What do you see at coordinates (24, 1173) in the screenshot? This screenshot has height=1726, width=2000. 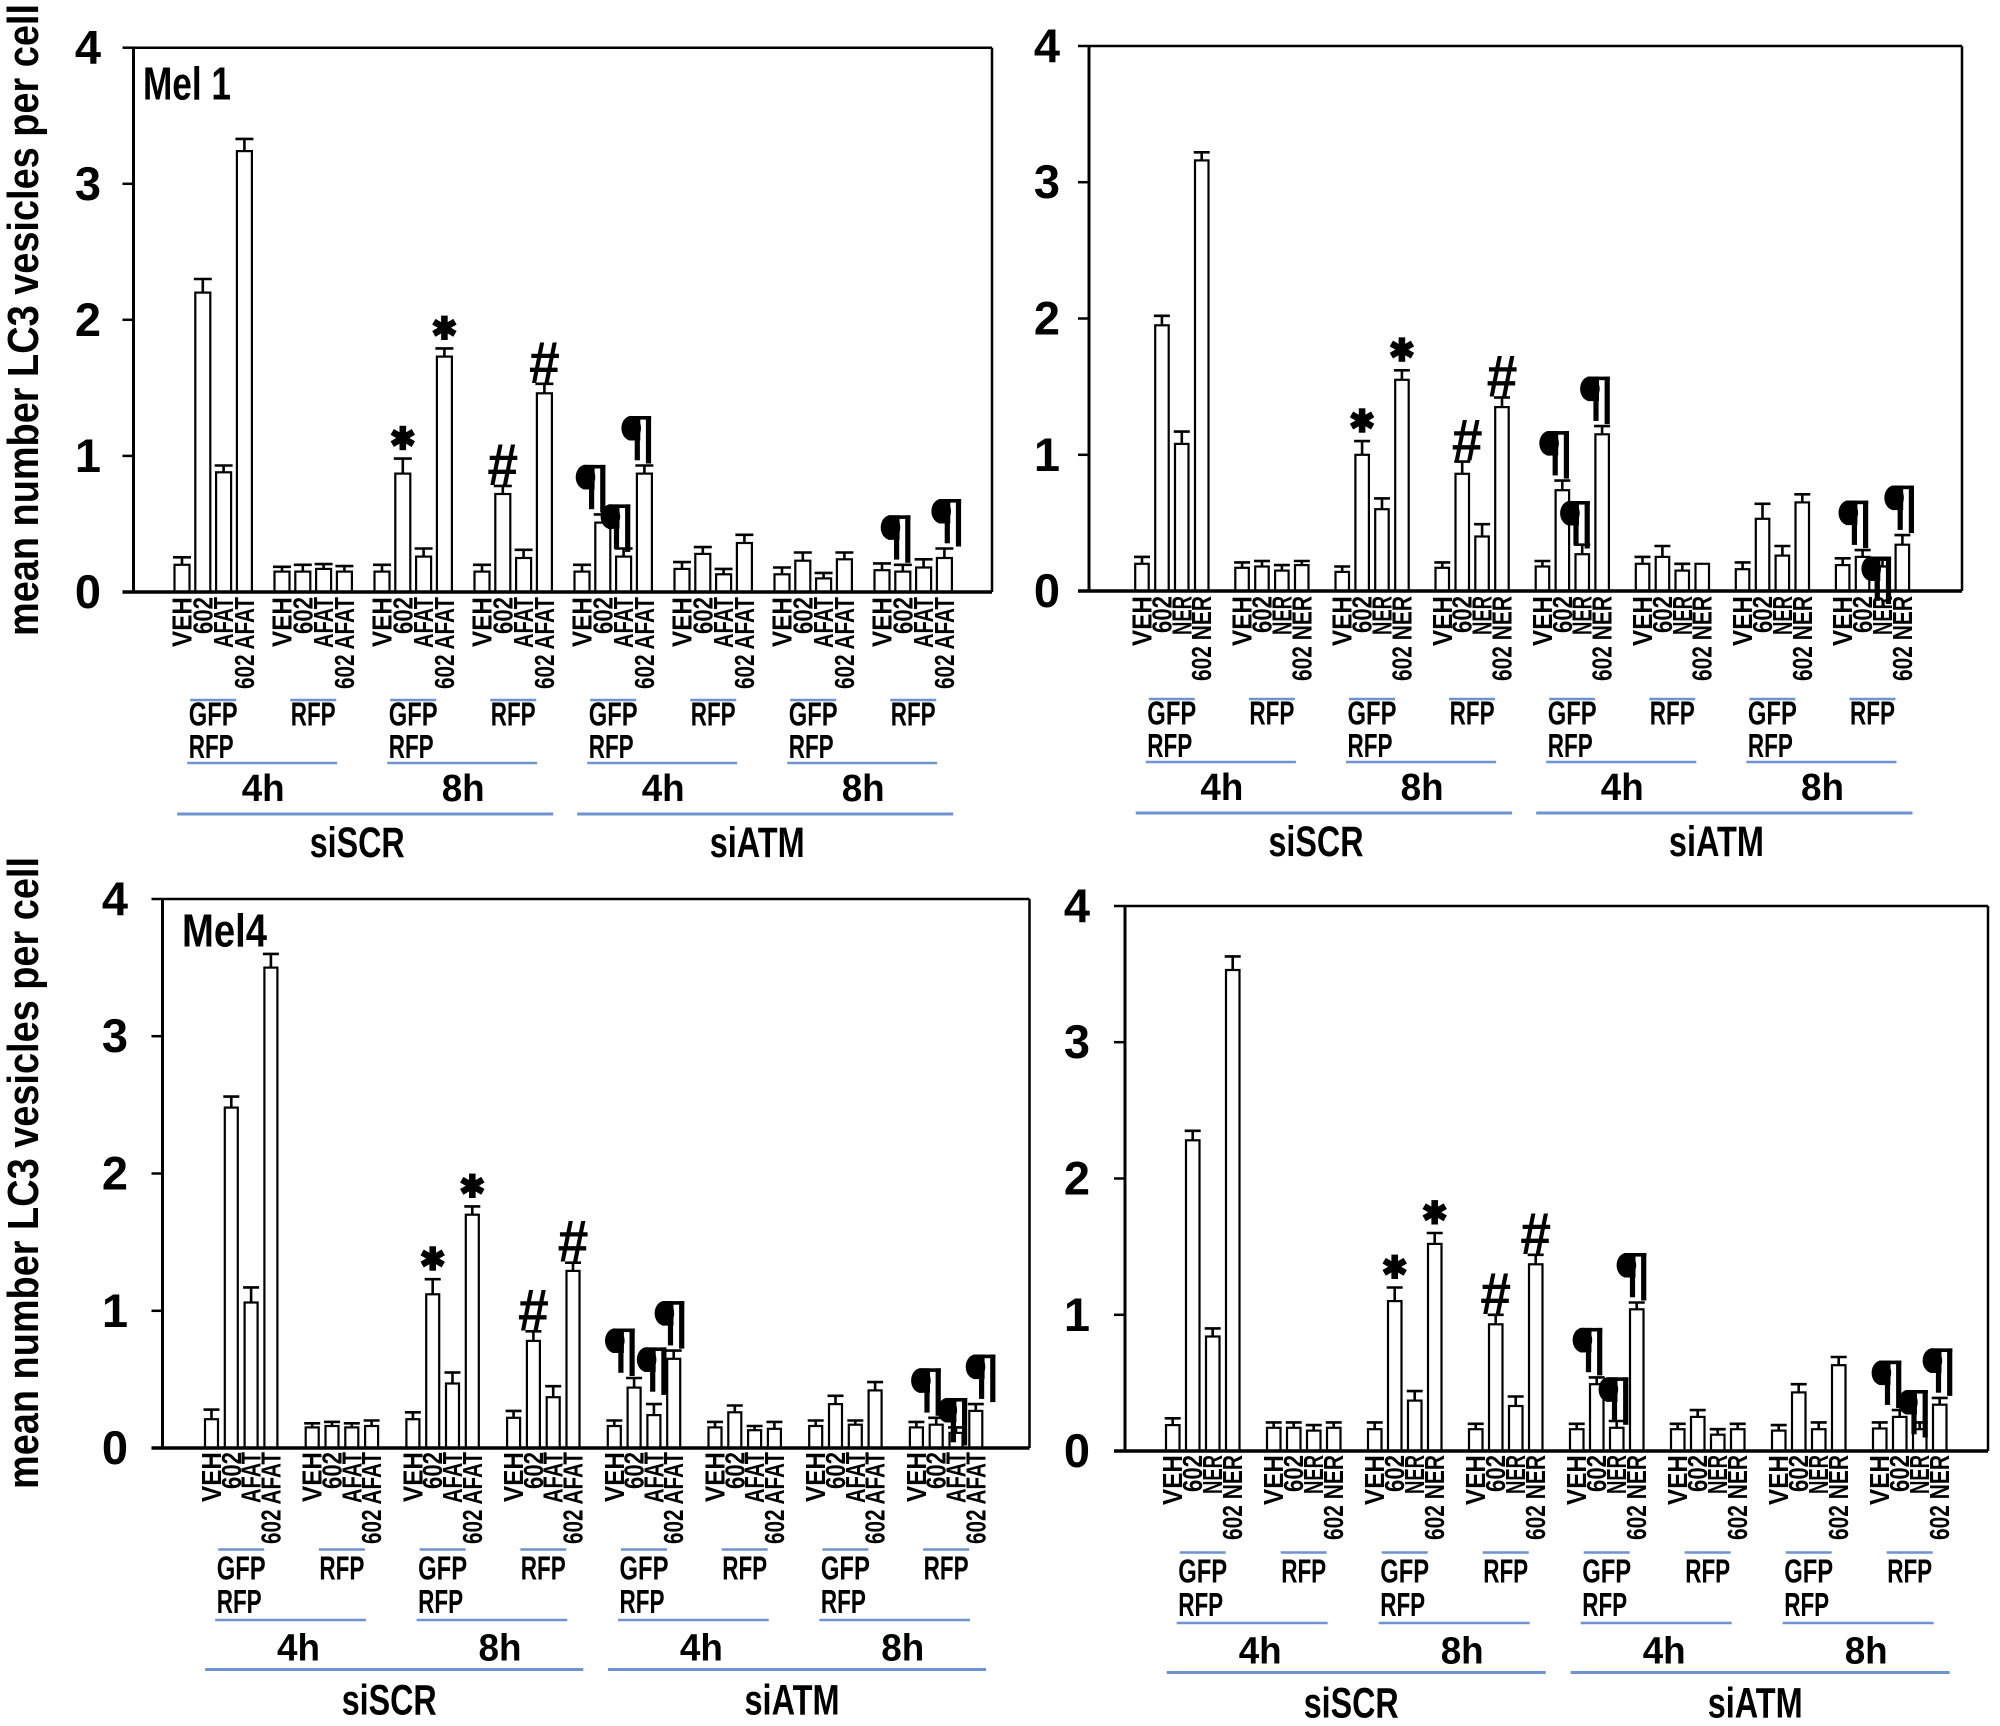 I see `svg-text:mean number LC3 vesicles per c: mean number LC3 vesicles per cell` at bounding box center [24, 1173].